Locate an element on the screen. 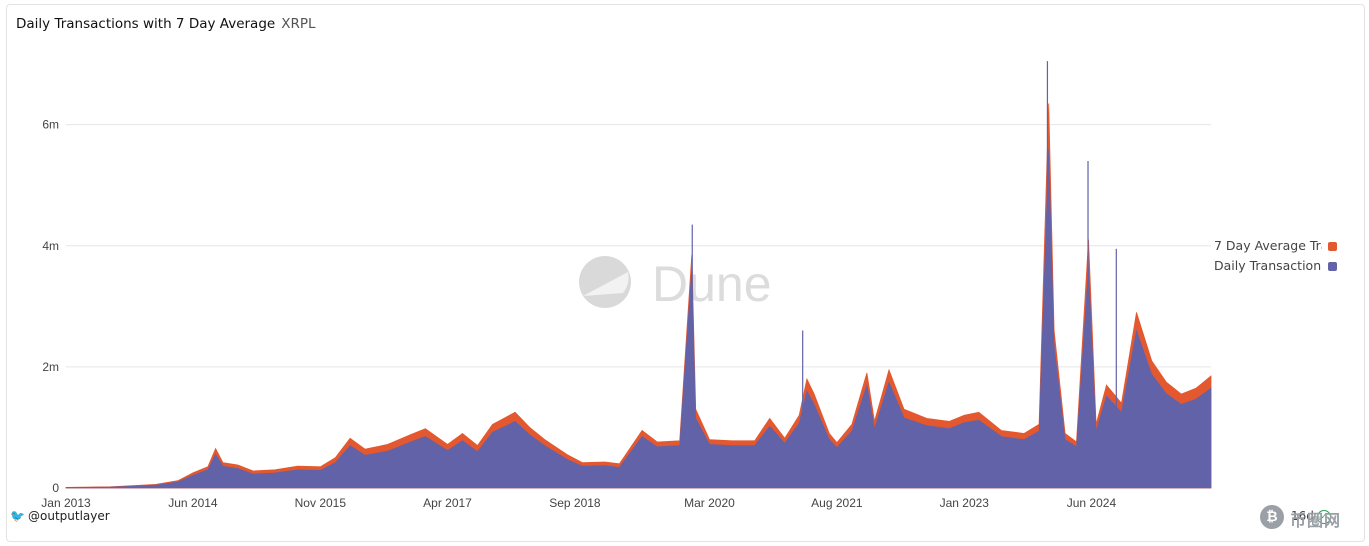  dune-watermark: Dune is located at coordinates (675, 284).